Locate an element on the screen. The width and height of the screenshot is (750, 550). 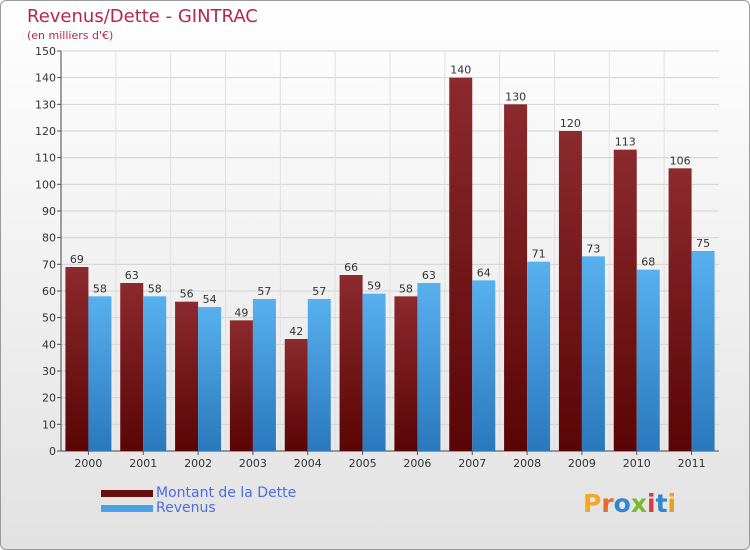
logo-letter: t is located at coordinates (661, 503).